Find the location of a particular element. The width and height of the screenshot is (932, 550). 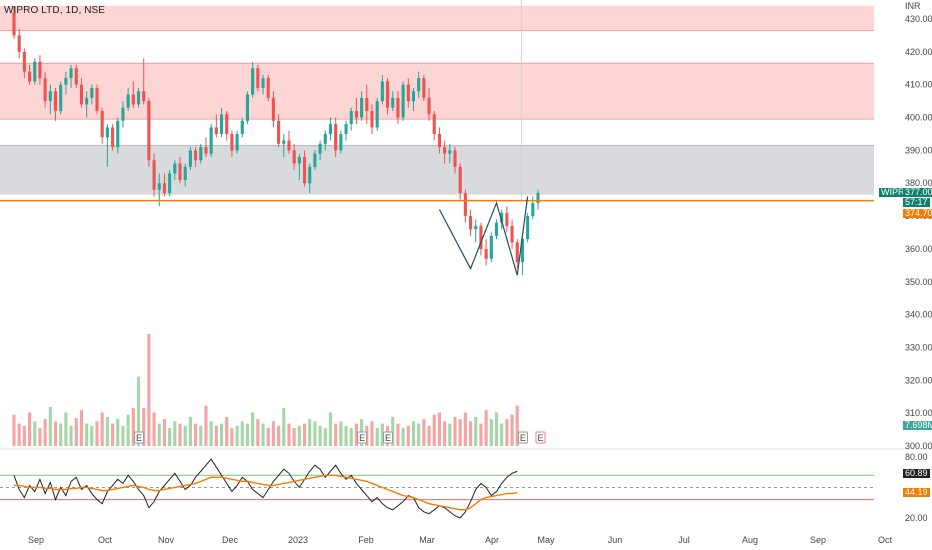

x-tick-label: Sep is located at coordinates (36, 540).